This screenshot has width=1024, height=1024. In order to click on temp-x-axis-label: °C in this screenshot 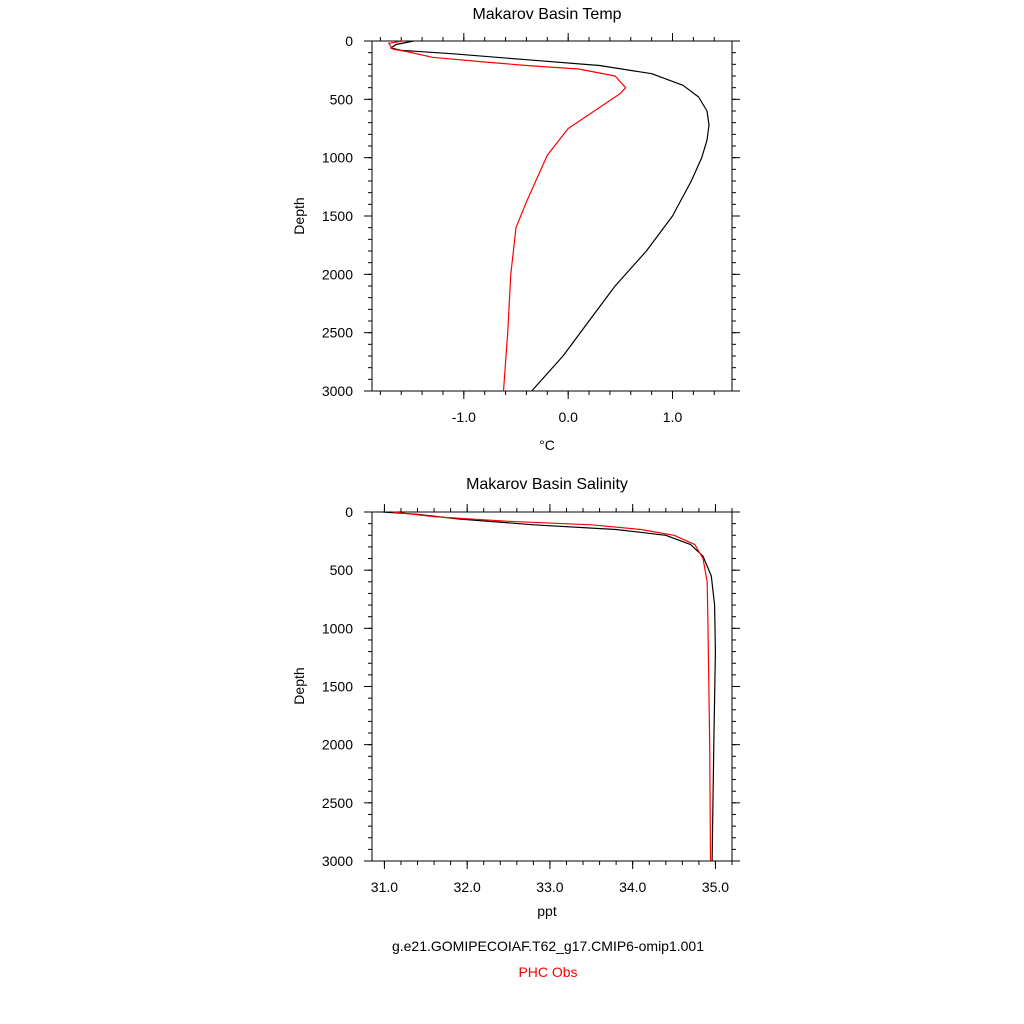, I will do `click(547, 445)`.